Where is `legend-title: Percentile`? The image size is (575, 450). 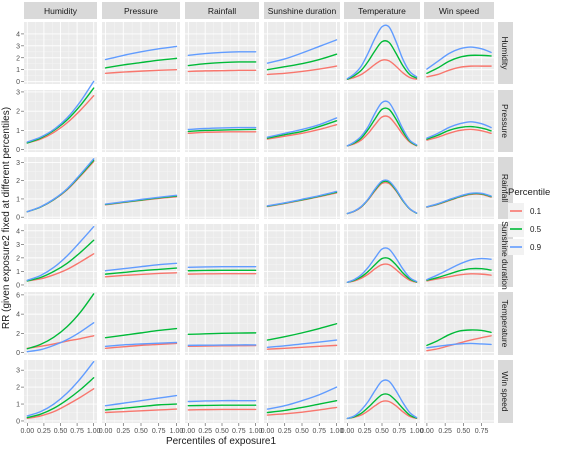 legend-title: Percentile is located at coordinates (529, 192).